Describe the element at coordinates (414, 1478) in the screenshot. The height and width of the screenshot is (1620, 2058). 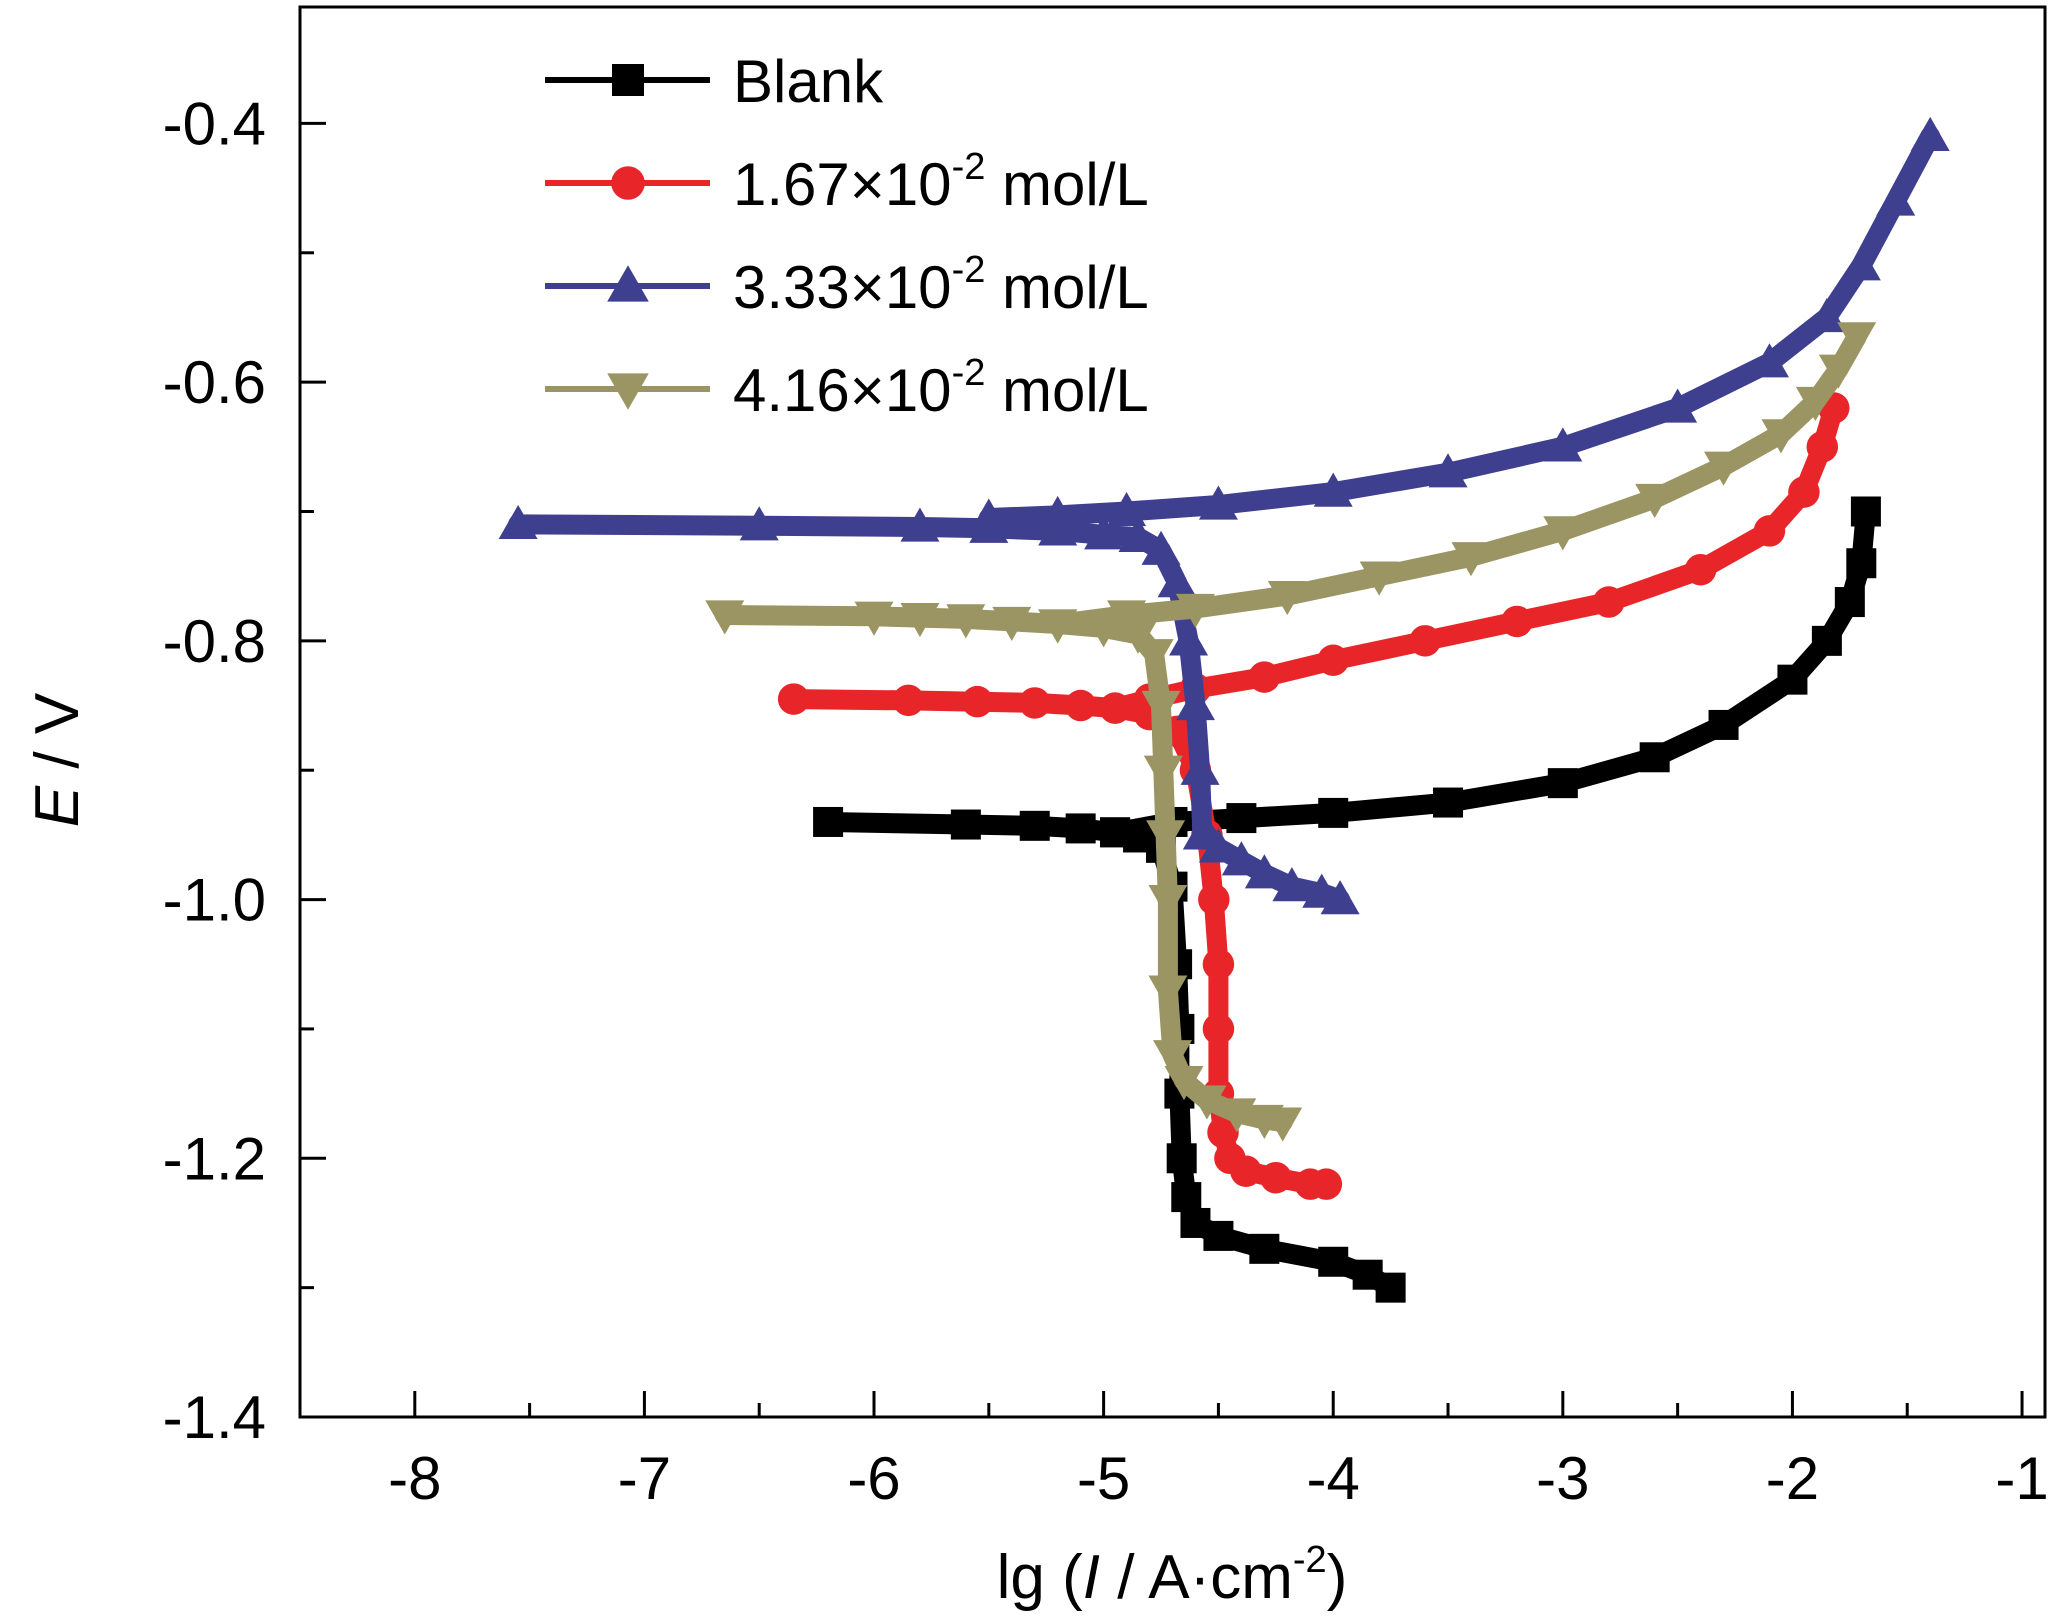
I see `x-tick-label: -8` at that location.